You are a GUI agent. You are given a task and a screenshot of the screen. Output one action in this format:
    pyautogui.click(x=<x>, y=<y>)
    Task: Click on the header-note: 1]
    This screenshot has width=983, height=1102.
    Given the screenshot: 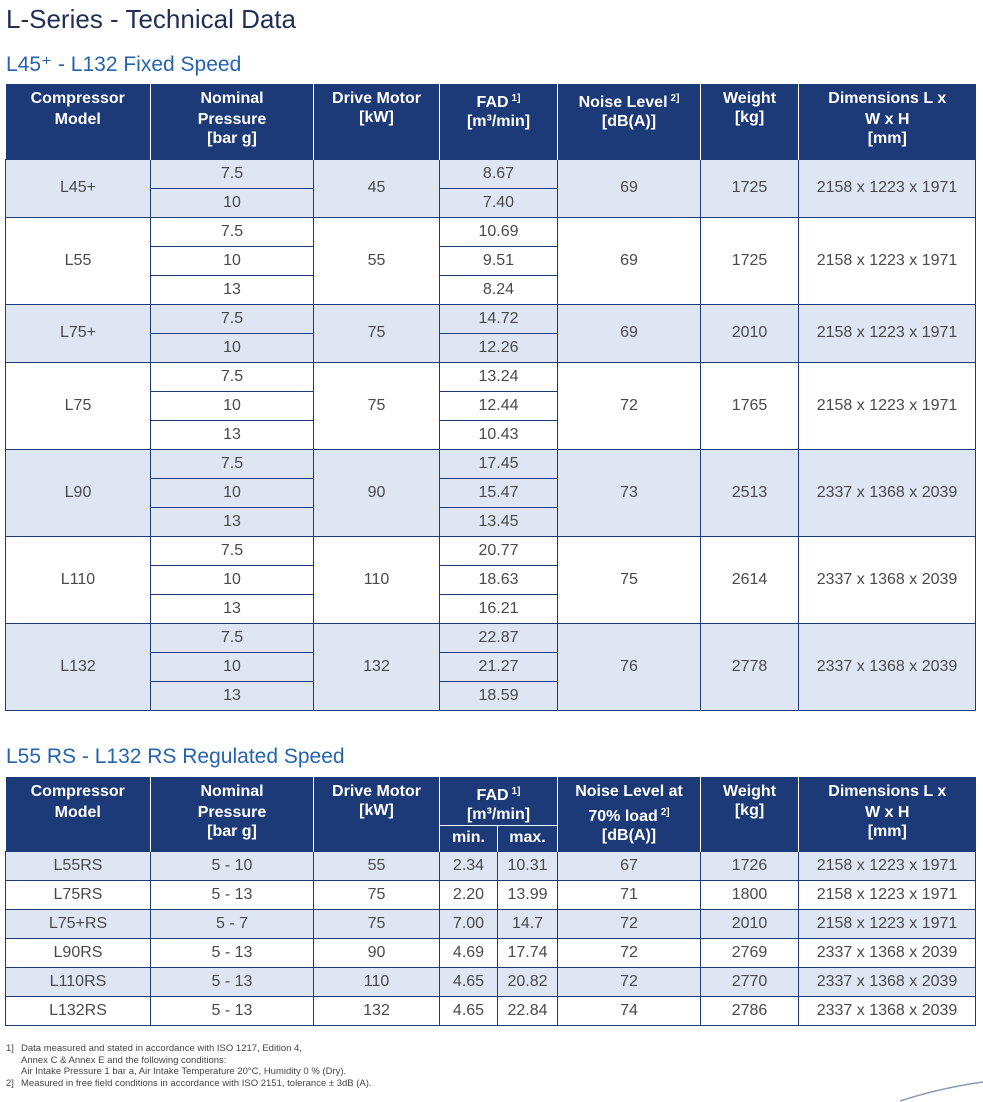 What is the action you would take?
    pyautogui.click(x=516, y=98)
    